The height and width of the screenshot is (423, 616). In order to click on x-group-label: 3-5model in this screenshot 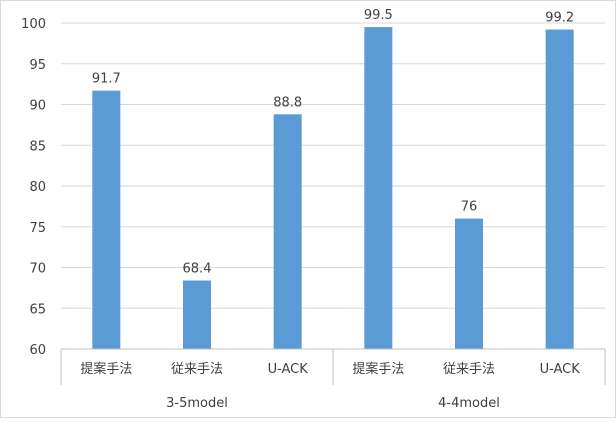, I will do `click(197, 403)`.